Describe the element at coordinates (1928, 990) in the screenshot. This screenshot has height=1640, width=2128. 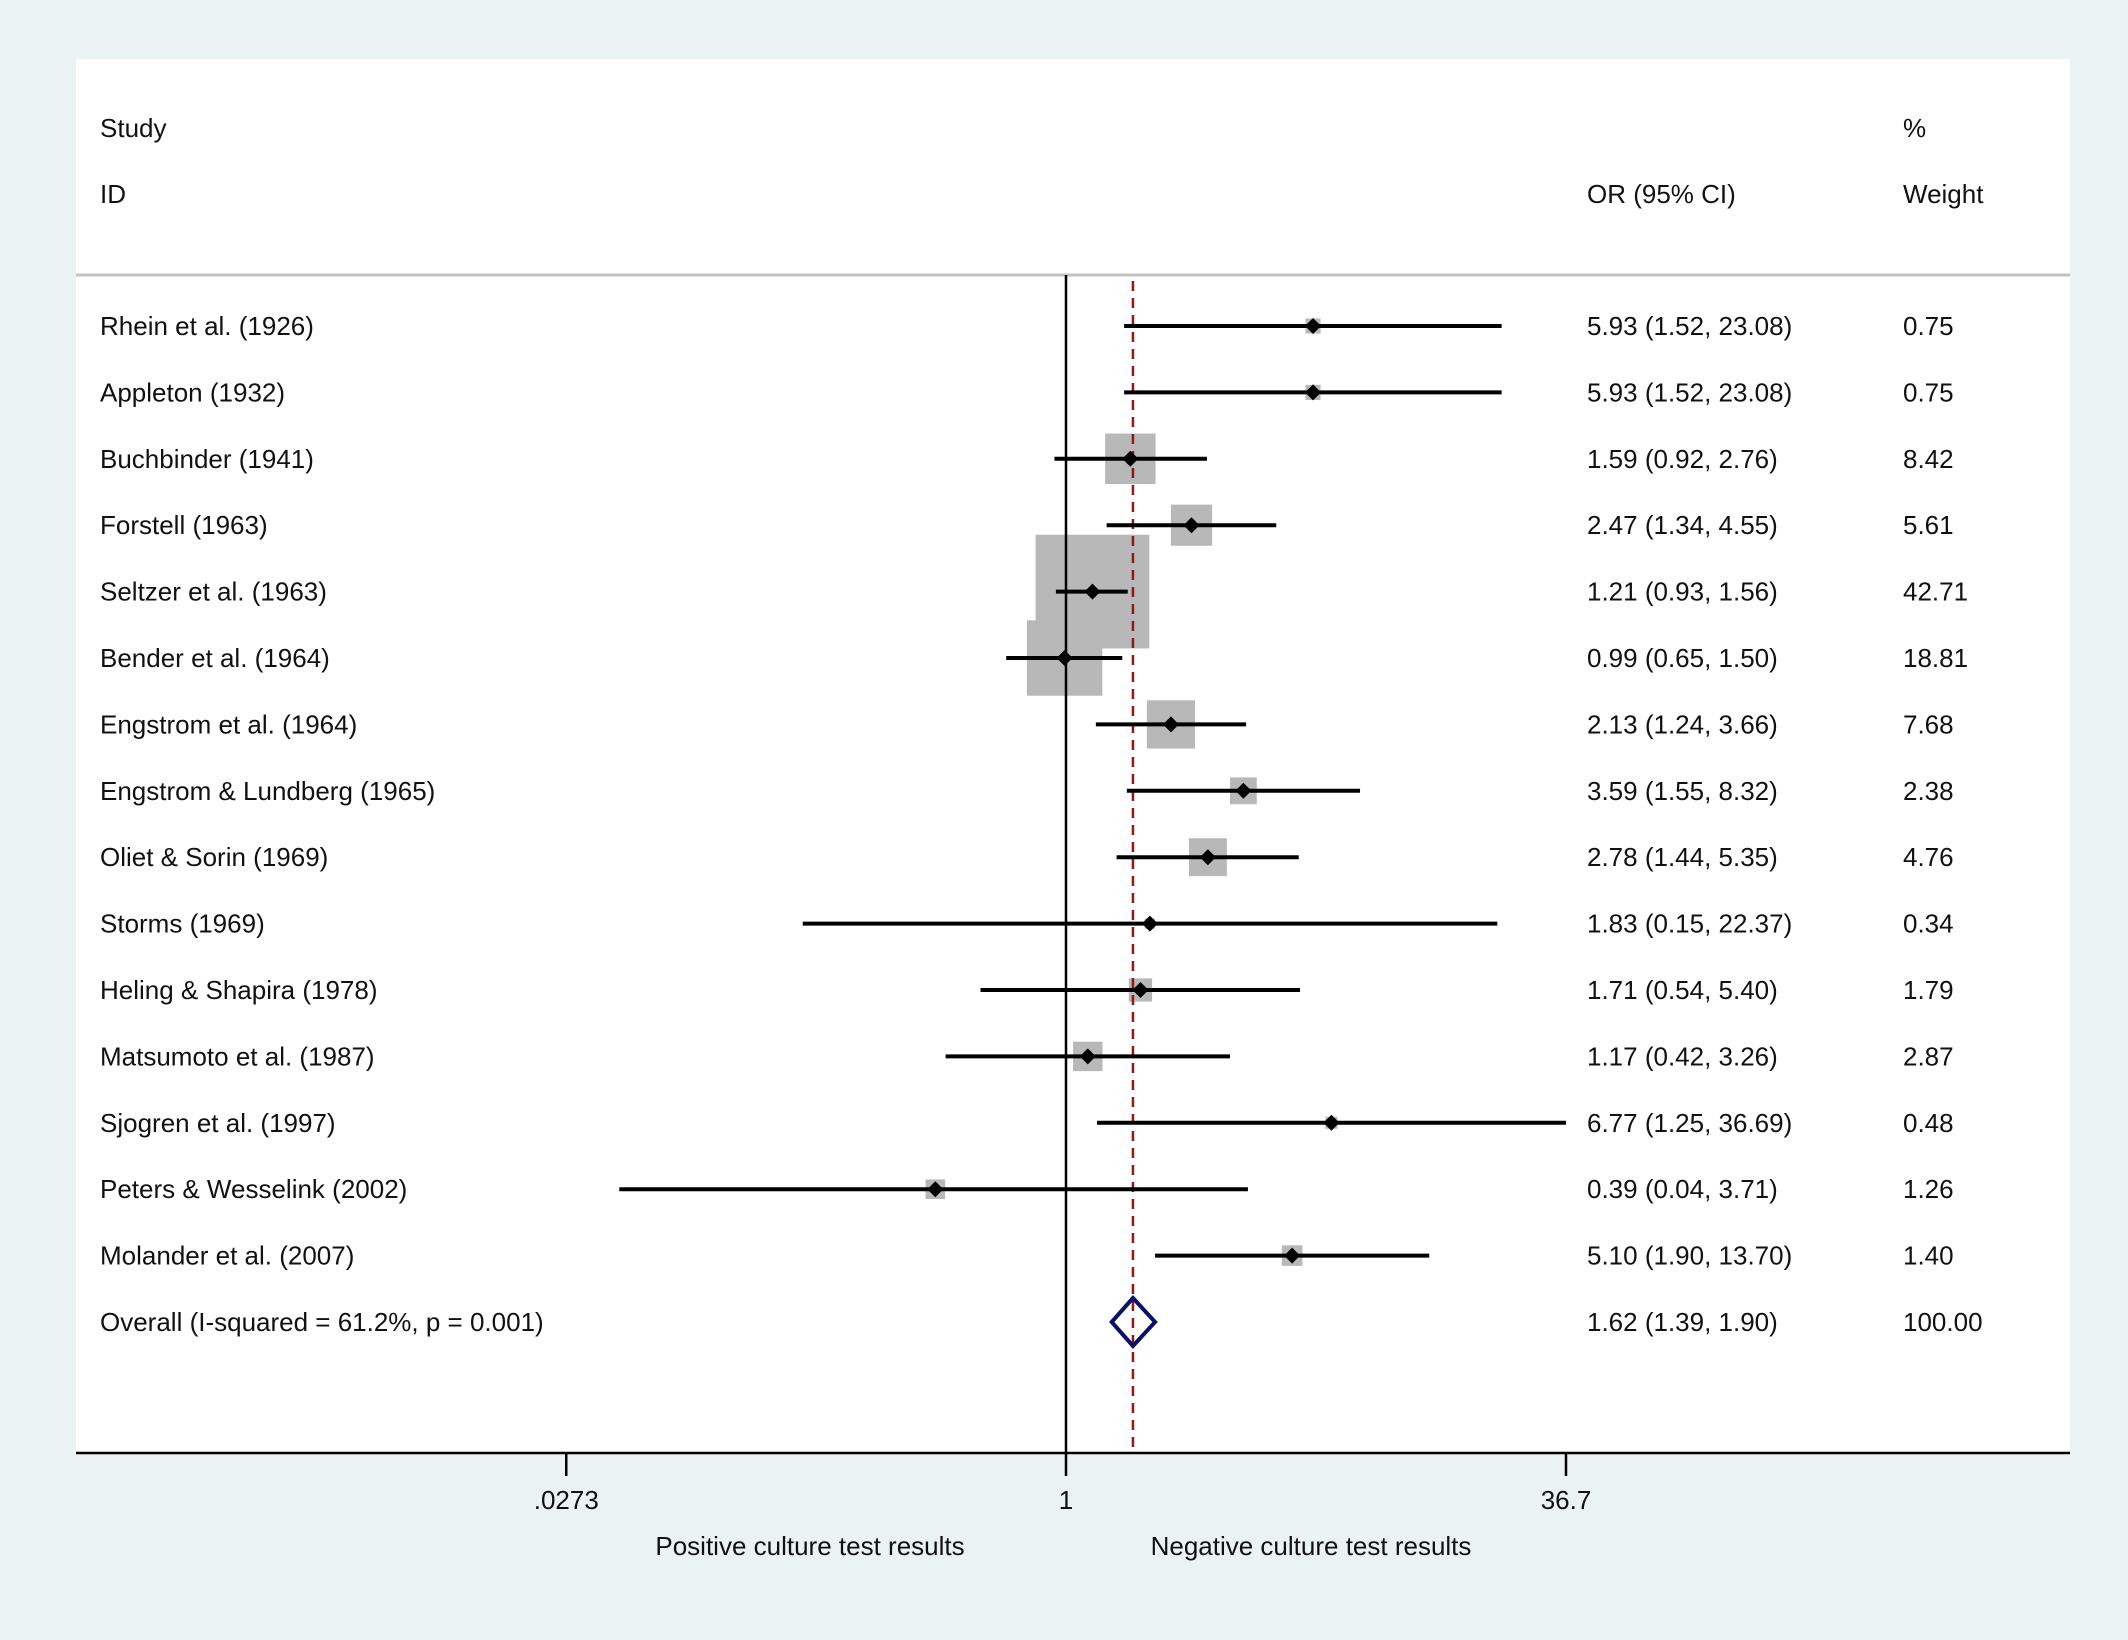
I see `study-weight: 1.79` at that location.